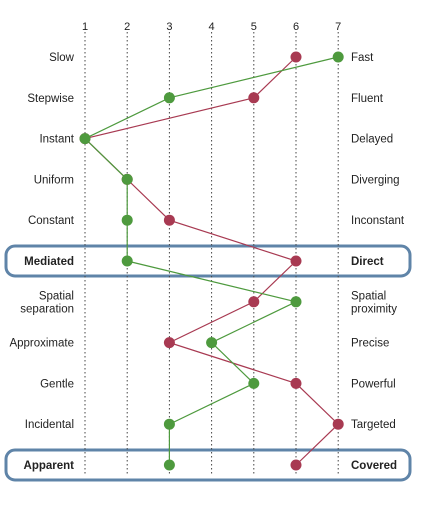 The width and height of the screenshot is (421, 530). Describe the element at coordinates (127, 27) in the screenshot. I see `x-tick-label: 2` at that location.